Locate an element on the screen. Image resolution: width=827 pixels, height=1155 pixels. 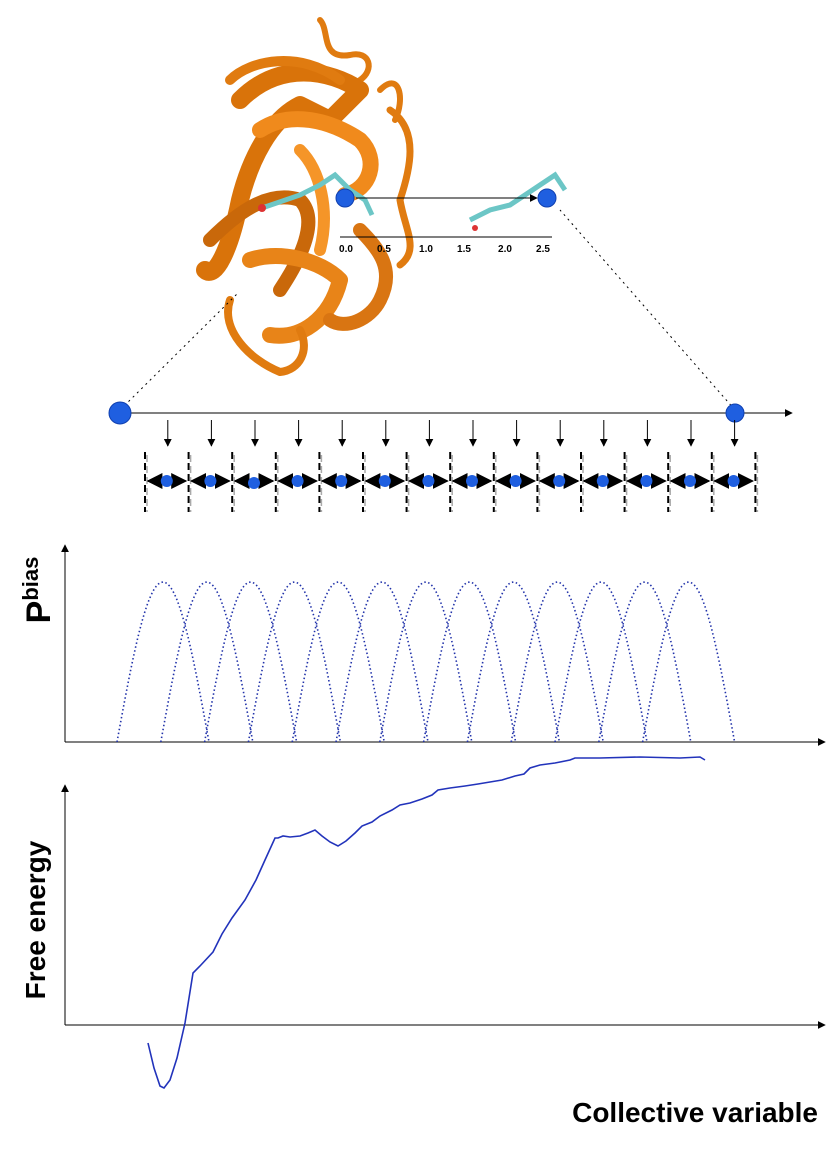
inset-axis is located at coordinates (446, 216).